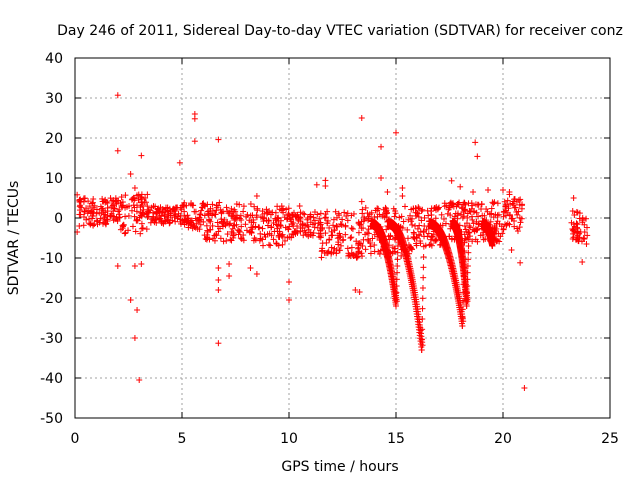 This screenshot has height=480, width=640. Describe the element at coordinates (51, 259) in the screenshot. I see `y-tick-label: -10` at that location.